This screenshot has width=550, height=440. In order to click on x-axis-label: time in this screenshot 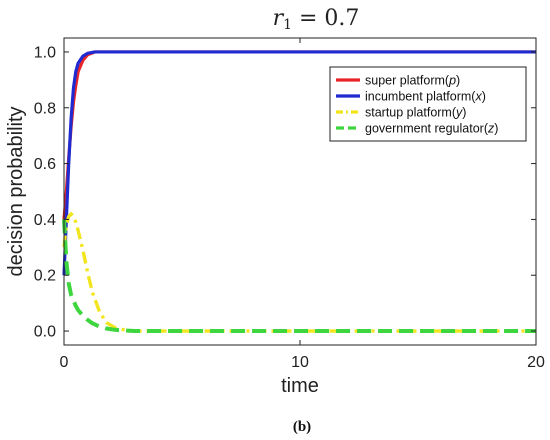, I will do `click(300, 386)`.